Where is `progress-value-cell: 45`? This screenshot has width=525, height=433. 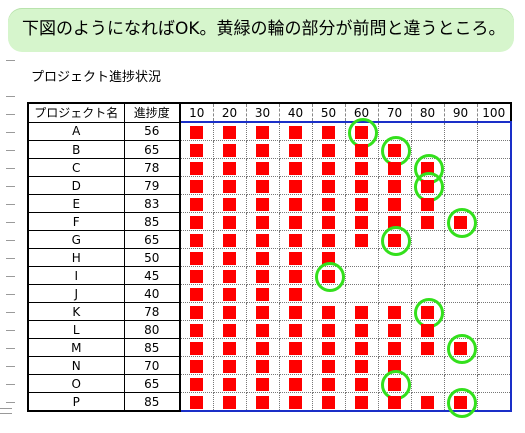 progress-value-cell: 45 is located at coordinates (152, 275).